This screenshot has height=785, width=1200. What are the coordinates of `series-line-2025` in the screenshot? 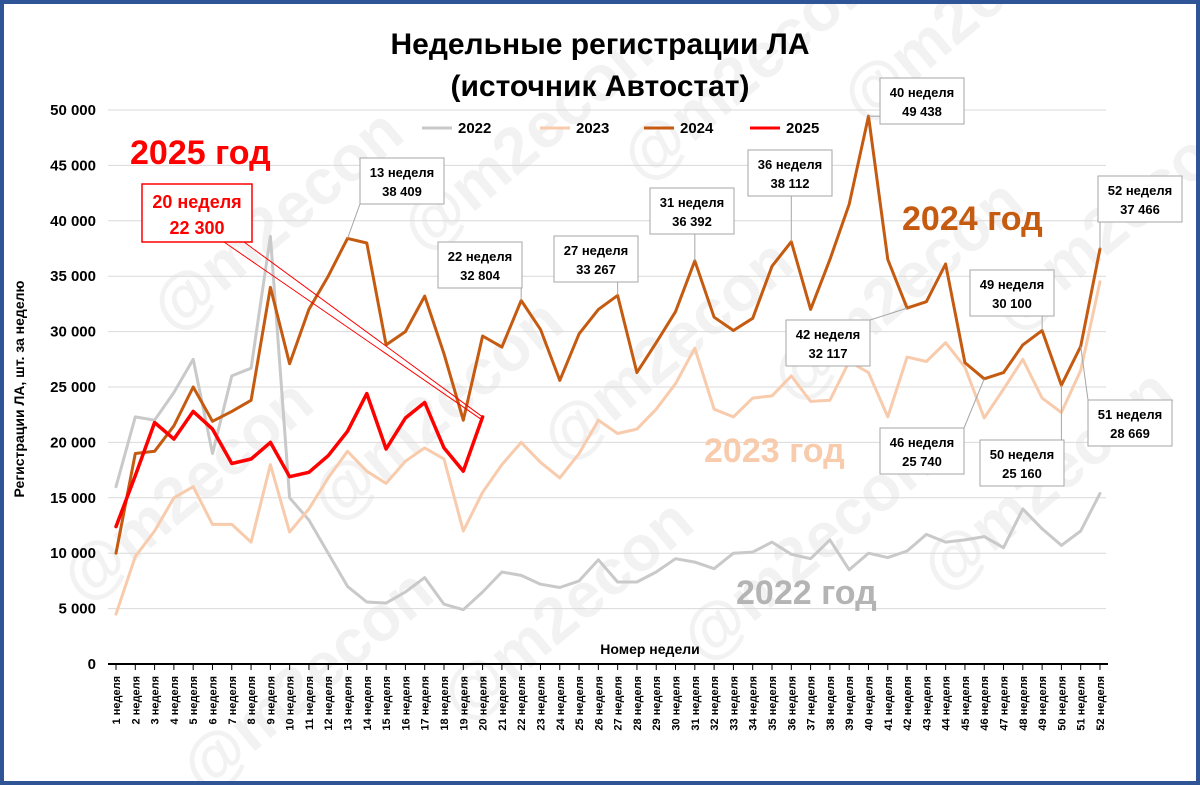 It's located at (299, 460).